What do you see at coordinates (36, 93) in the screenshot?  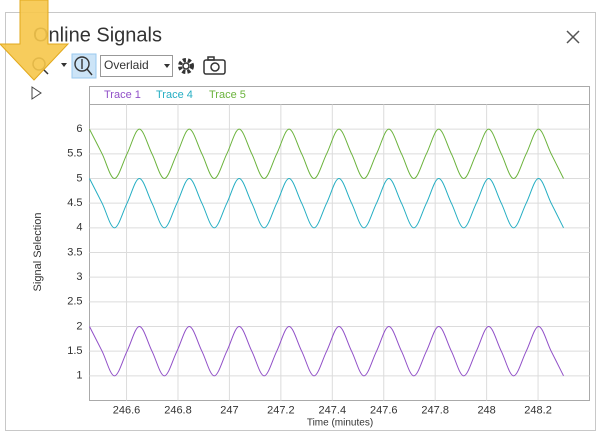 I see `expand-toggle` at bounding box center [36, 93].